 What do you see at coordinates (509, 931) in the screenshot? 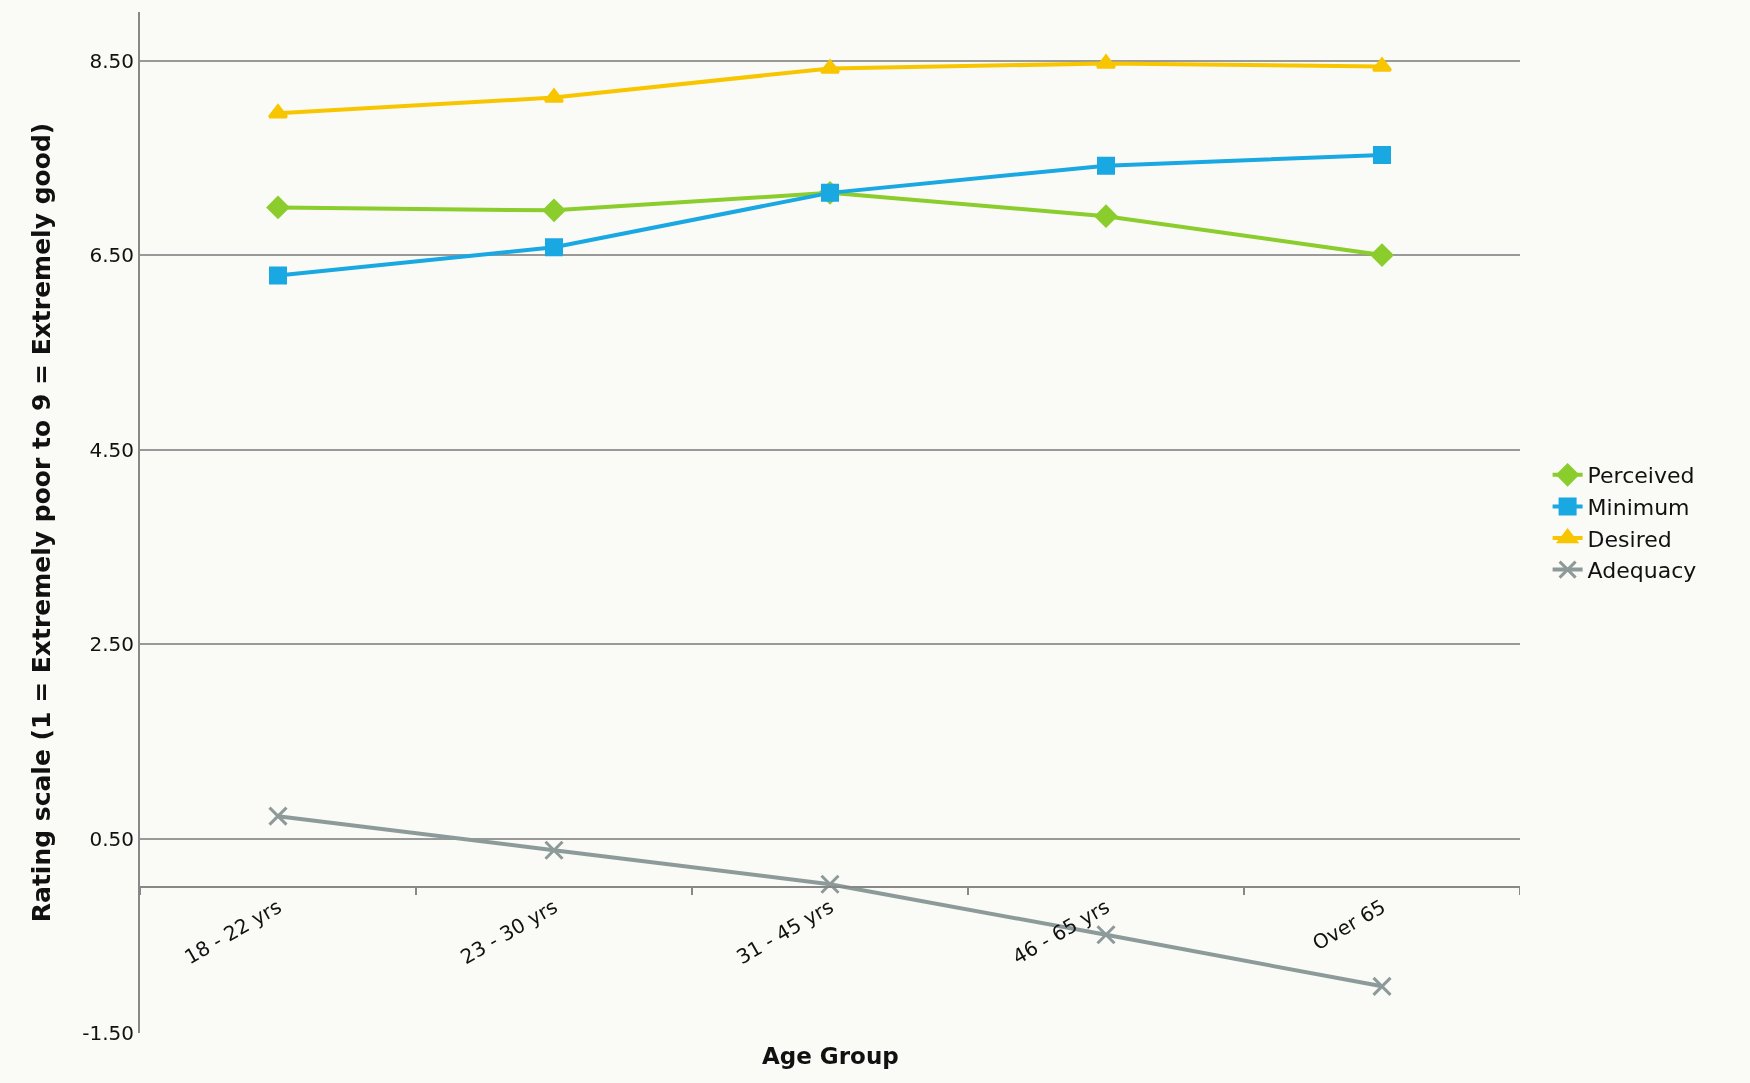
I see `x-tick-label: 23 - 30 yrs` at bounding box center [509, 931].